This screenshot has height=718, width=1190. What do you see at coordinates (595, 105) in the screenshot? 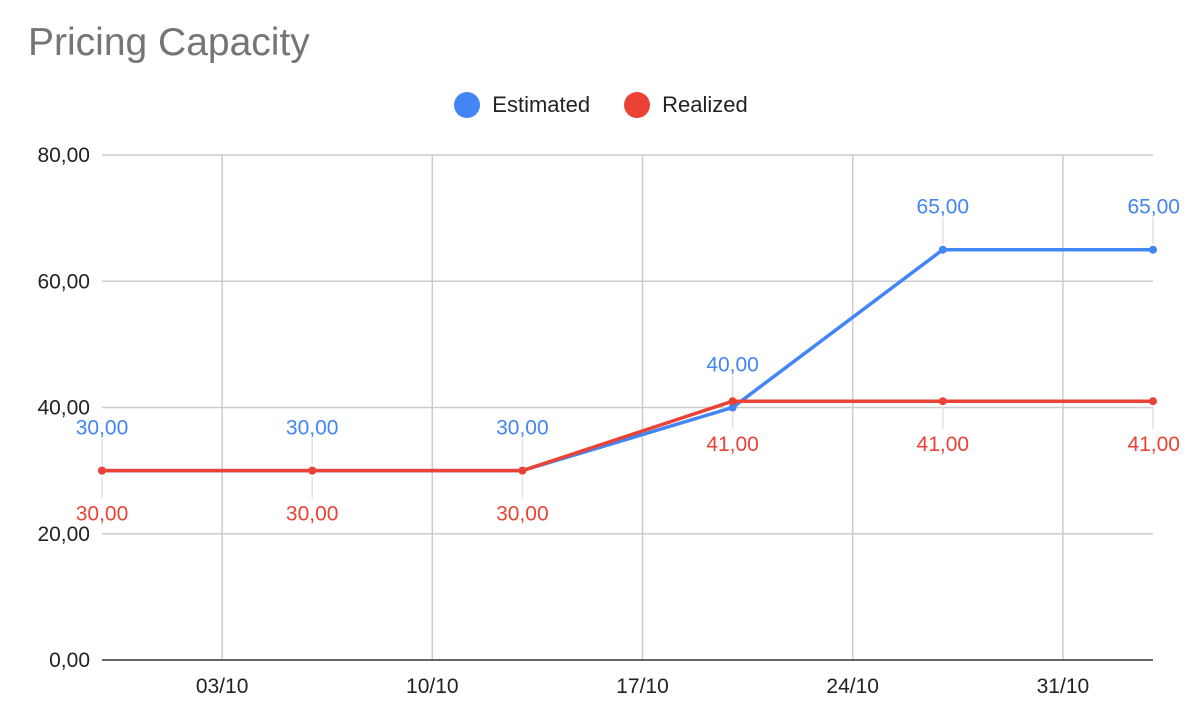
I see `legend: Estimated Realized` at bounding box center [595, 105].